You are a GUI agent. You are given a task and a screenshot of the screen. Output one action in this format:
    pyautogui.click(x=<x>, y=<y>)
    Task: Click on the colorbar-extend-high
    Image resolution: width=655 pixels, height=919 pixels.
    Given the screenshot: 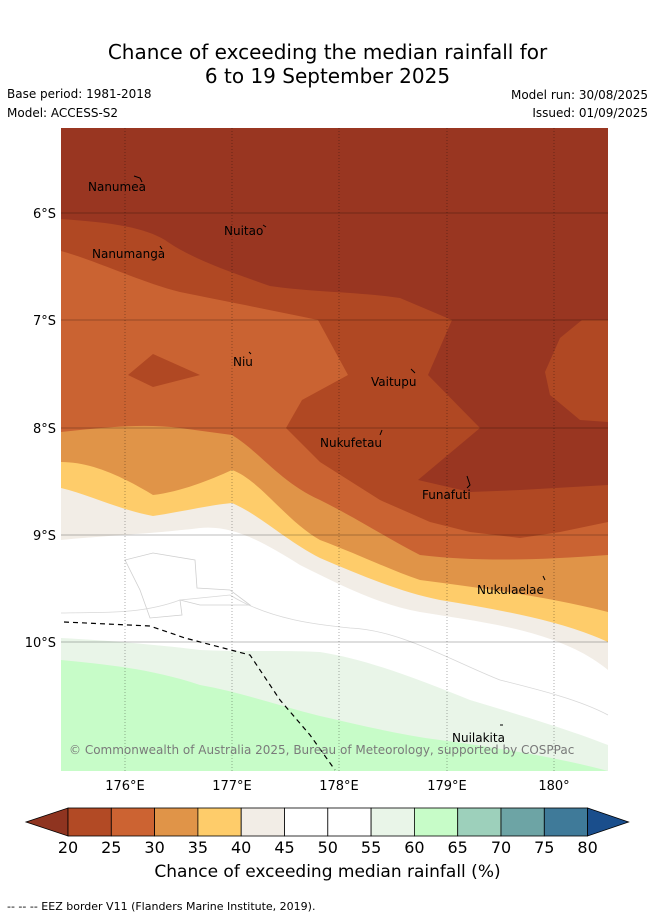 What is the action you would take?
    pyautogui.click(x=608, y=822)
    